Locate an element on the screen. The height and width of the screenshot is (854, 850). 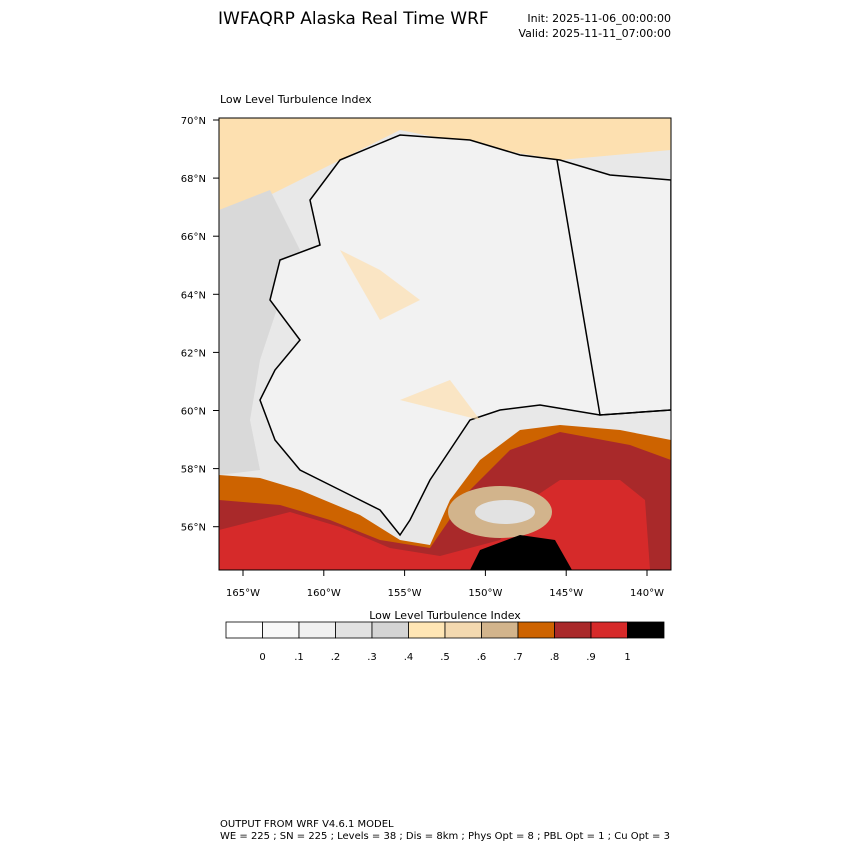
lon-label: 165°W is located at coordinates (243, 593).